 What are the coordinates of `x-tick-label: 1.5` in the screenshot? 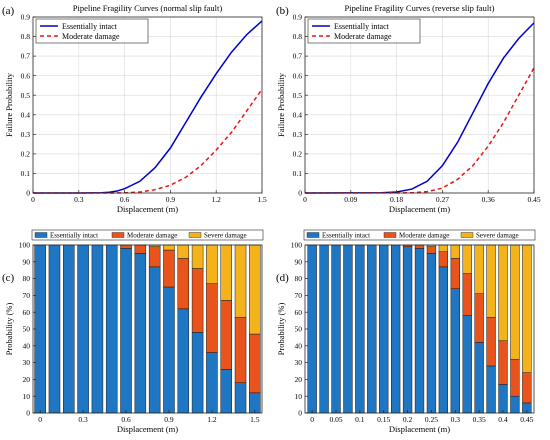 It's located at (262, 199).